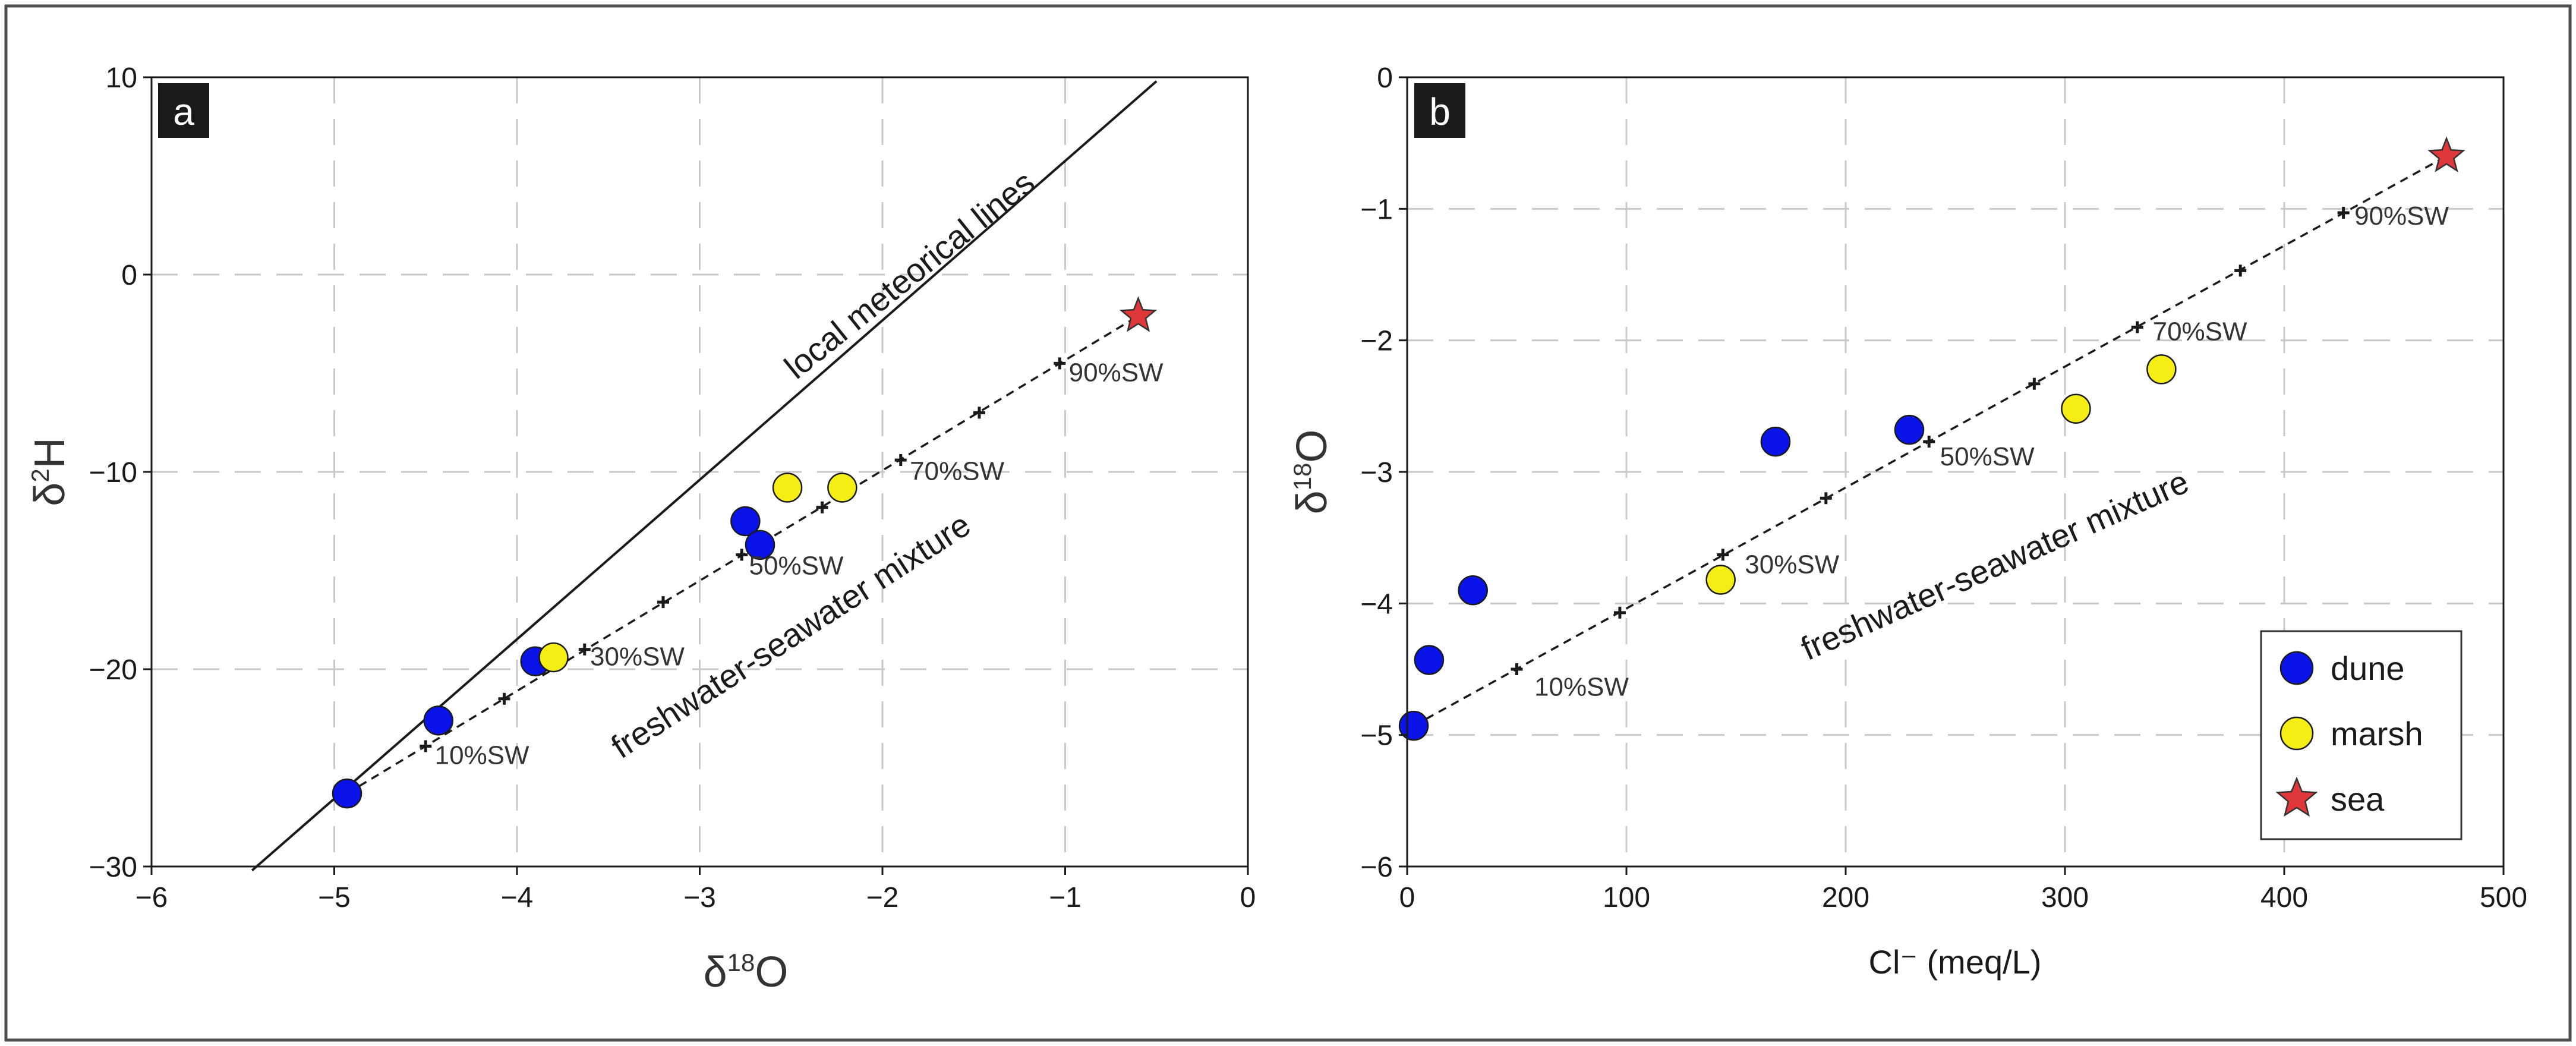  I want to click on panel-a-letter-box, so click(184, 110).